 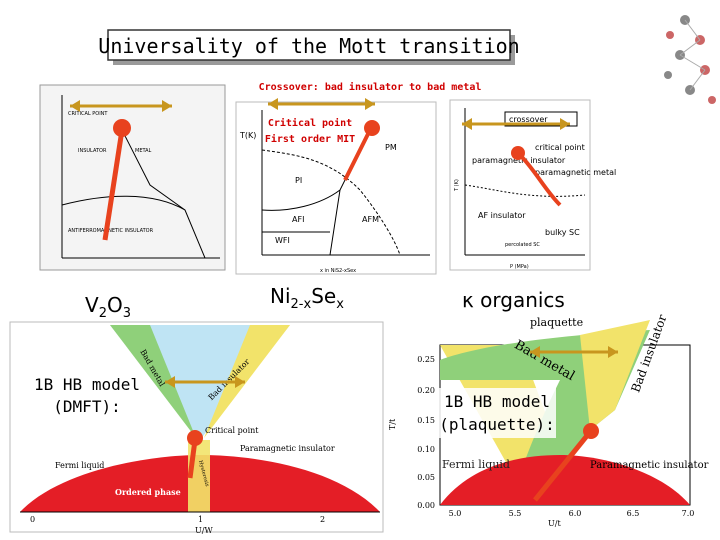 I want to click on region-label: WFI, so click(x=282, y=240).